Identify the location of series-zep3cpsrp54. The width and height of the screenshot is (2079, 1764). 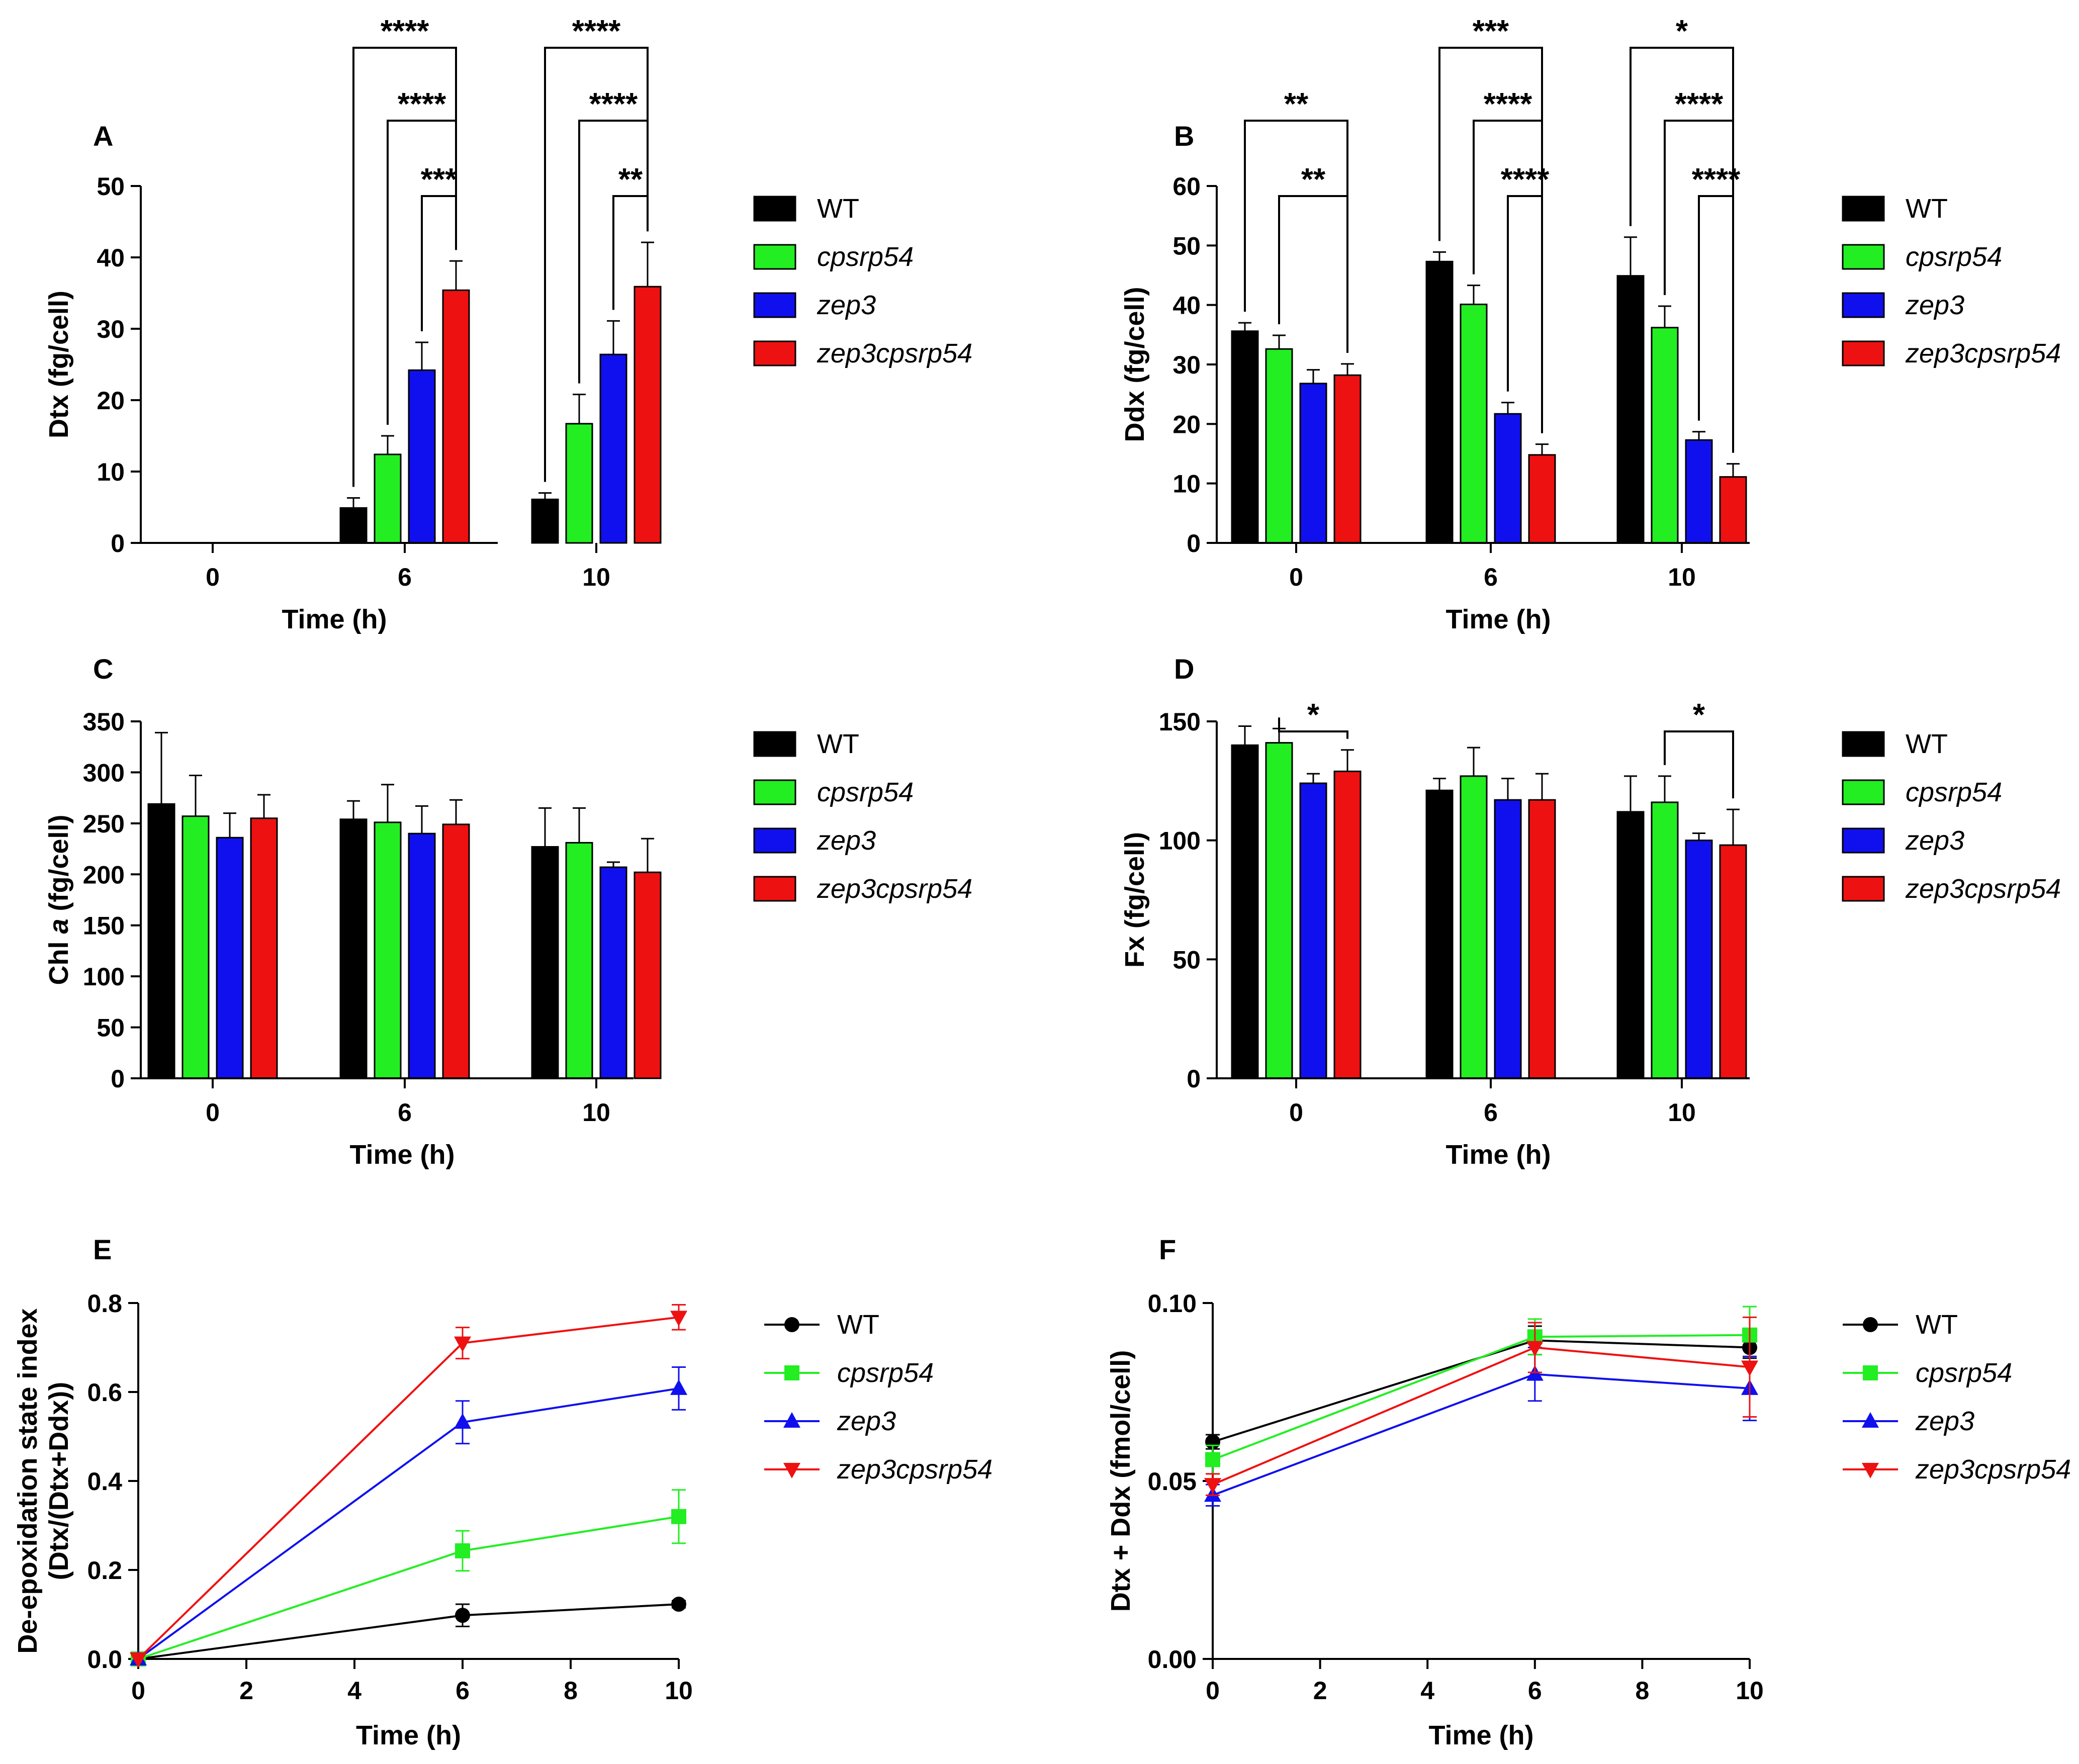
(409, 1486).